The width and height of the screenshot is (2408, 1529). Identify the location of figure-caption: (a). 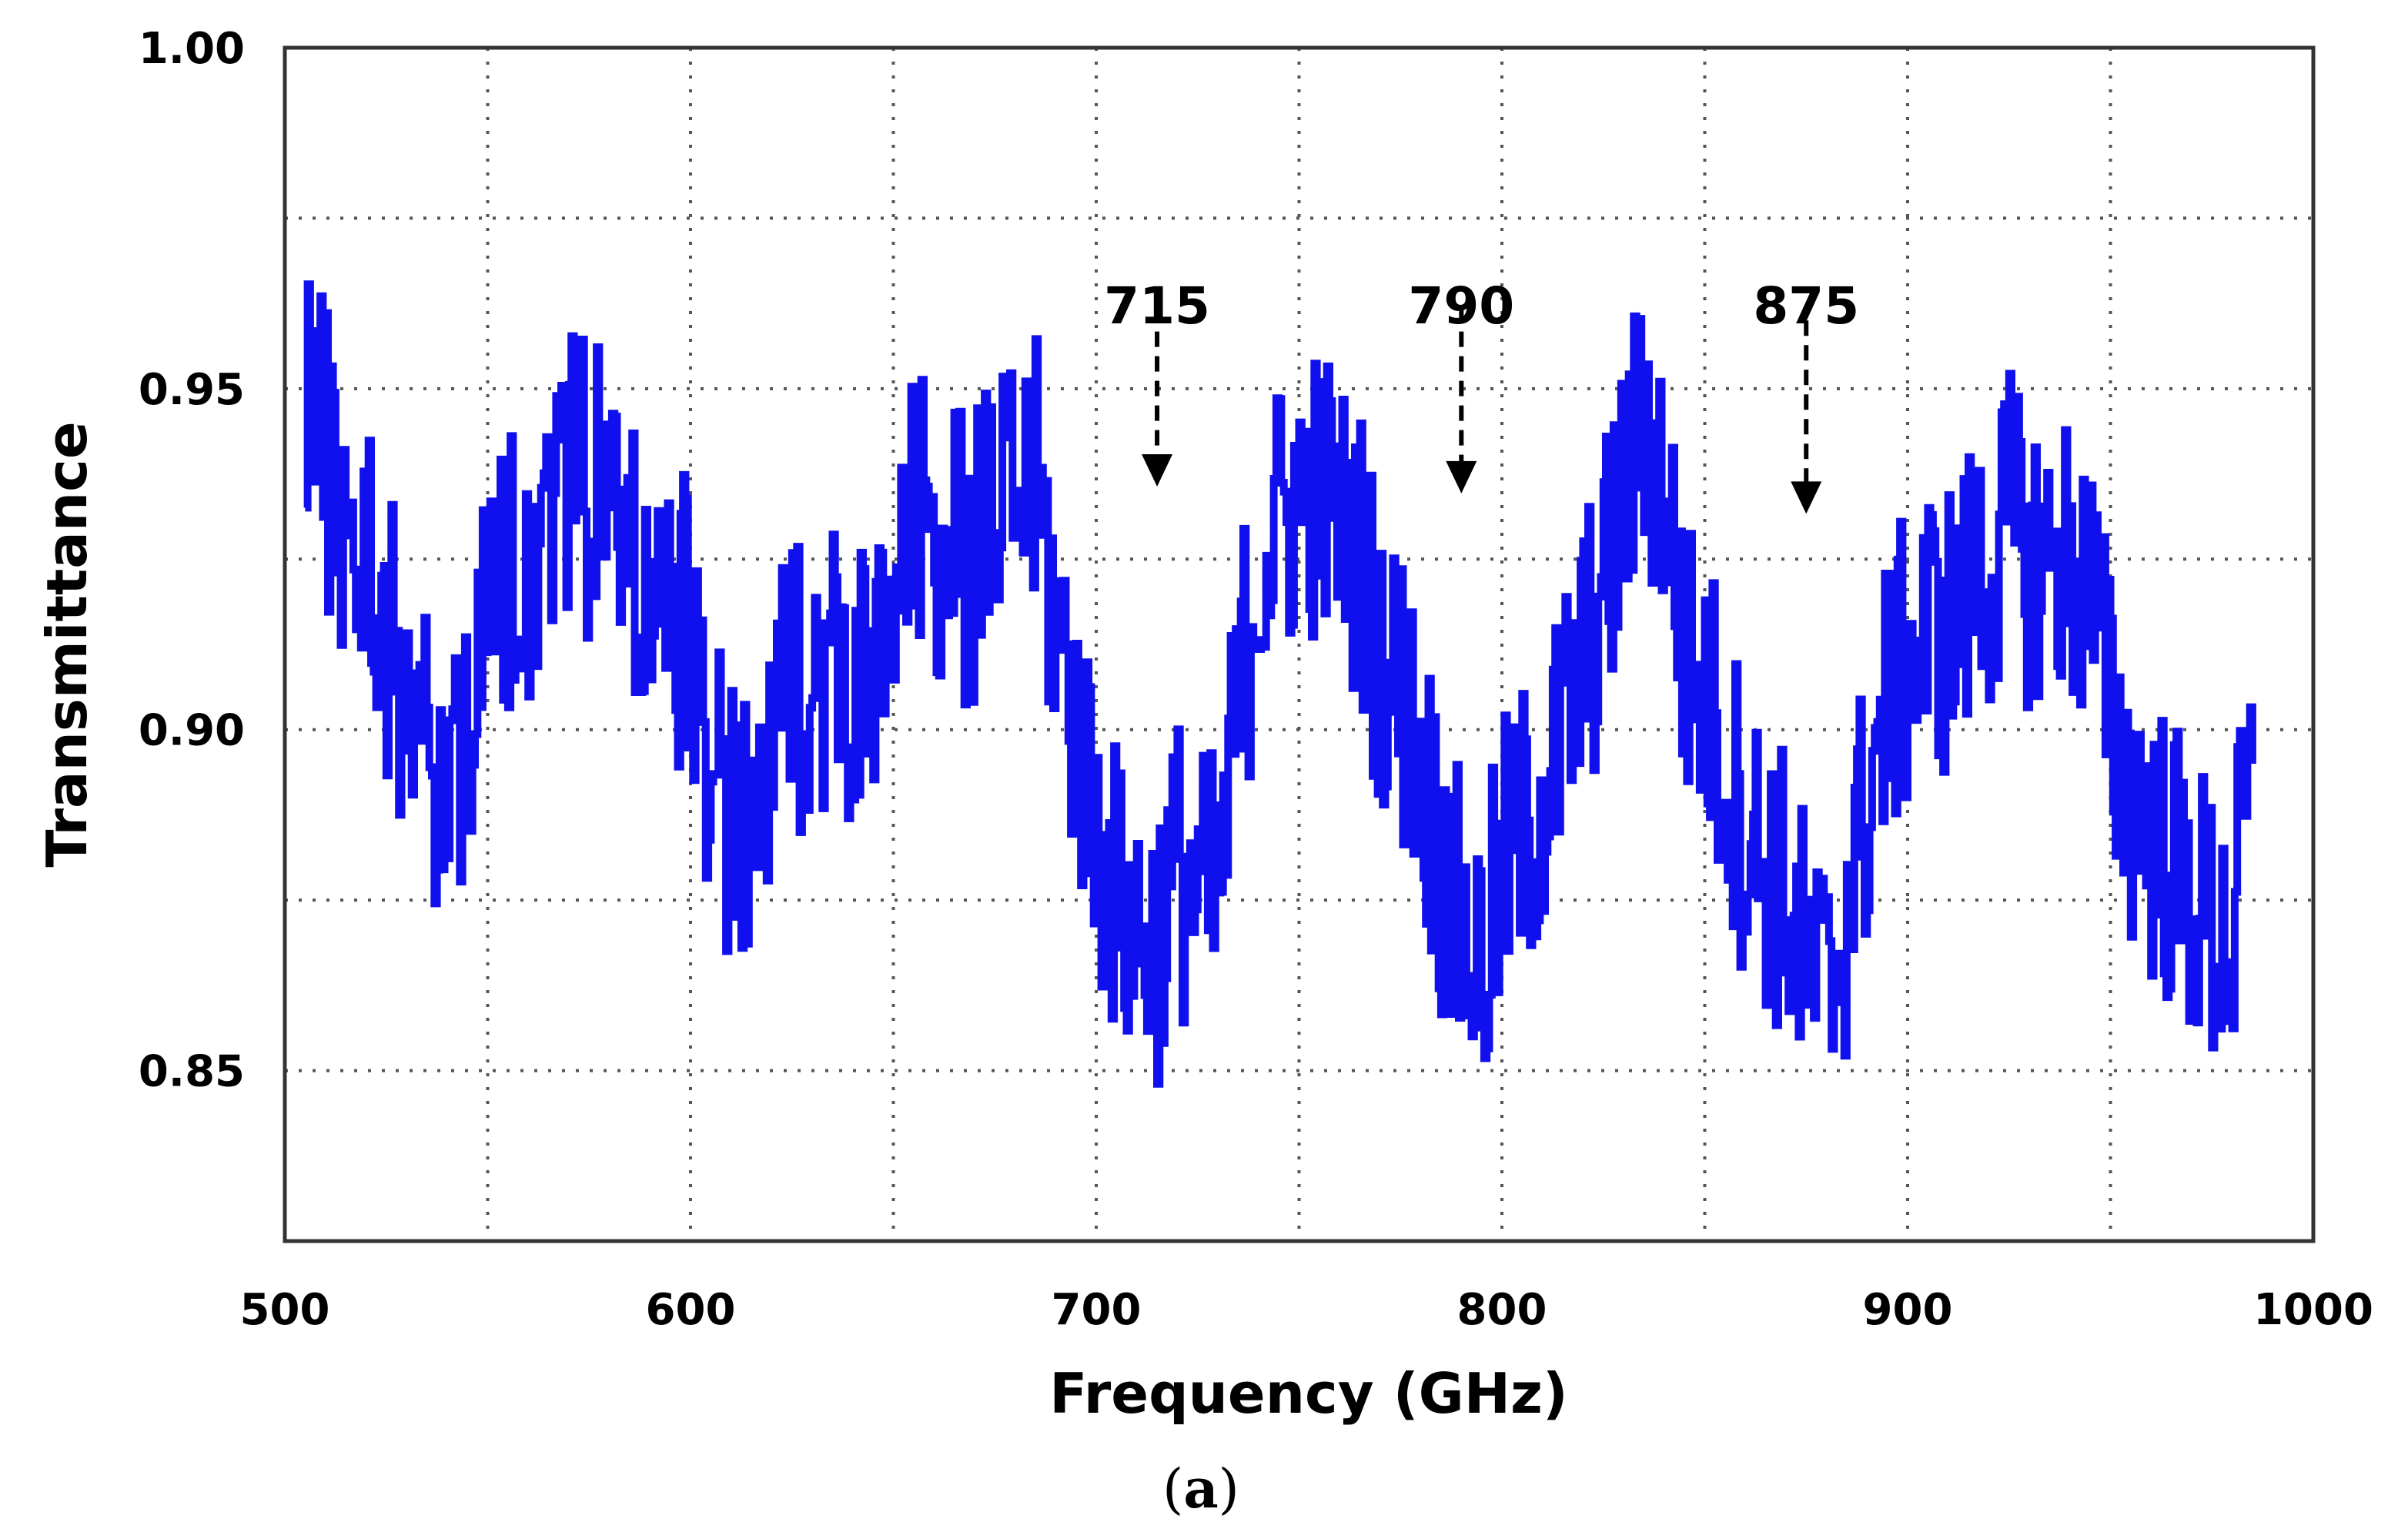
(1200, 1489).